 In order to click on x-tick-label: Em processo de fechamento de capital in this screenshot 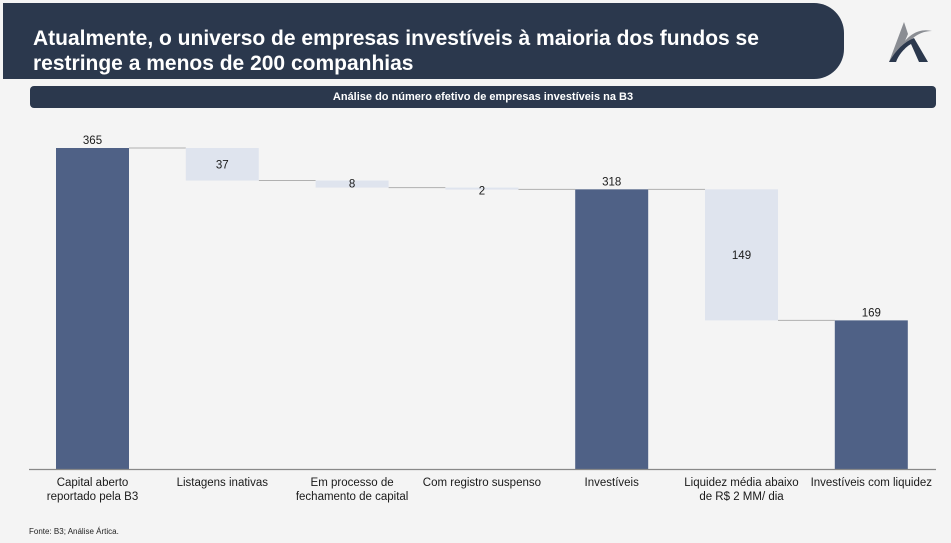, I will do `click(352, 490)`.